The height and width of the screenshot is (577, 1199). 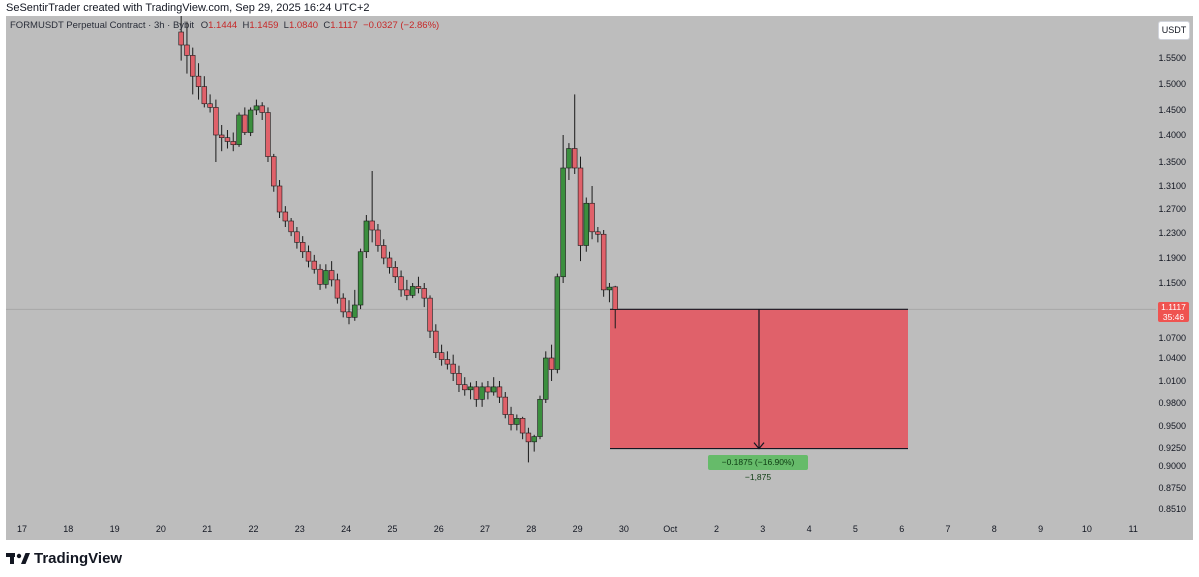 What do you see at coordinates (1172, 162) in the screenshot?
I see `y-tick-label: 1.3500` at bounding box center [1172, 162].